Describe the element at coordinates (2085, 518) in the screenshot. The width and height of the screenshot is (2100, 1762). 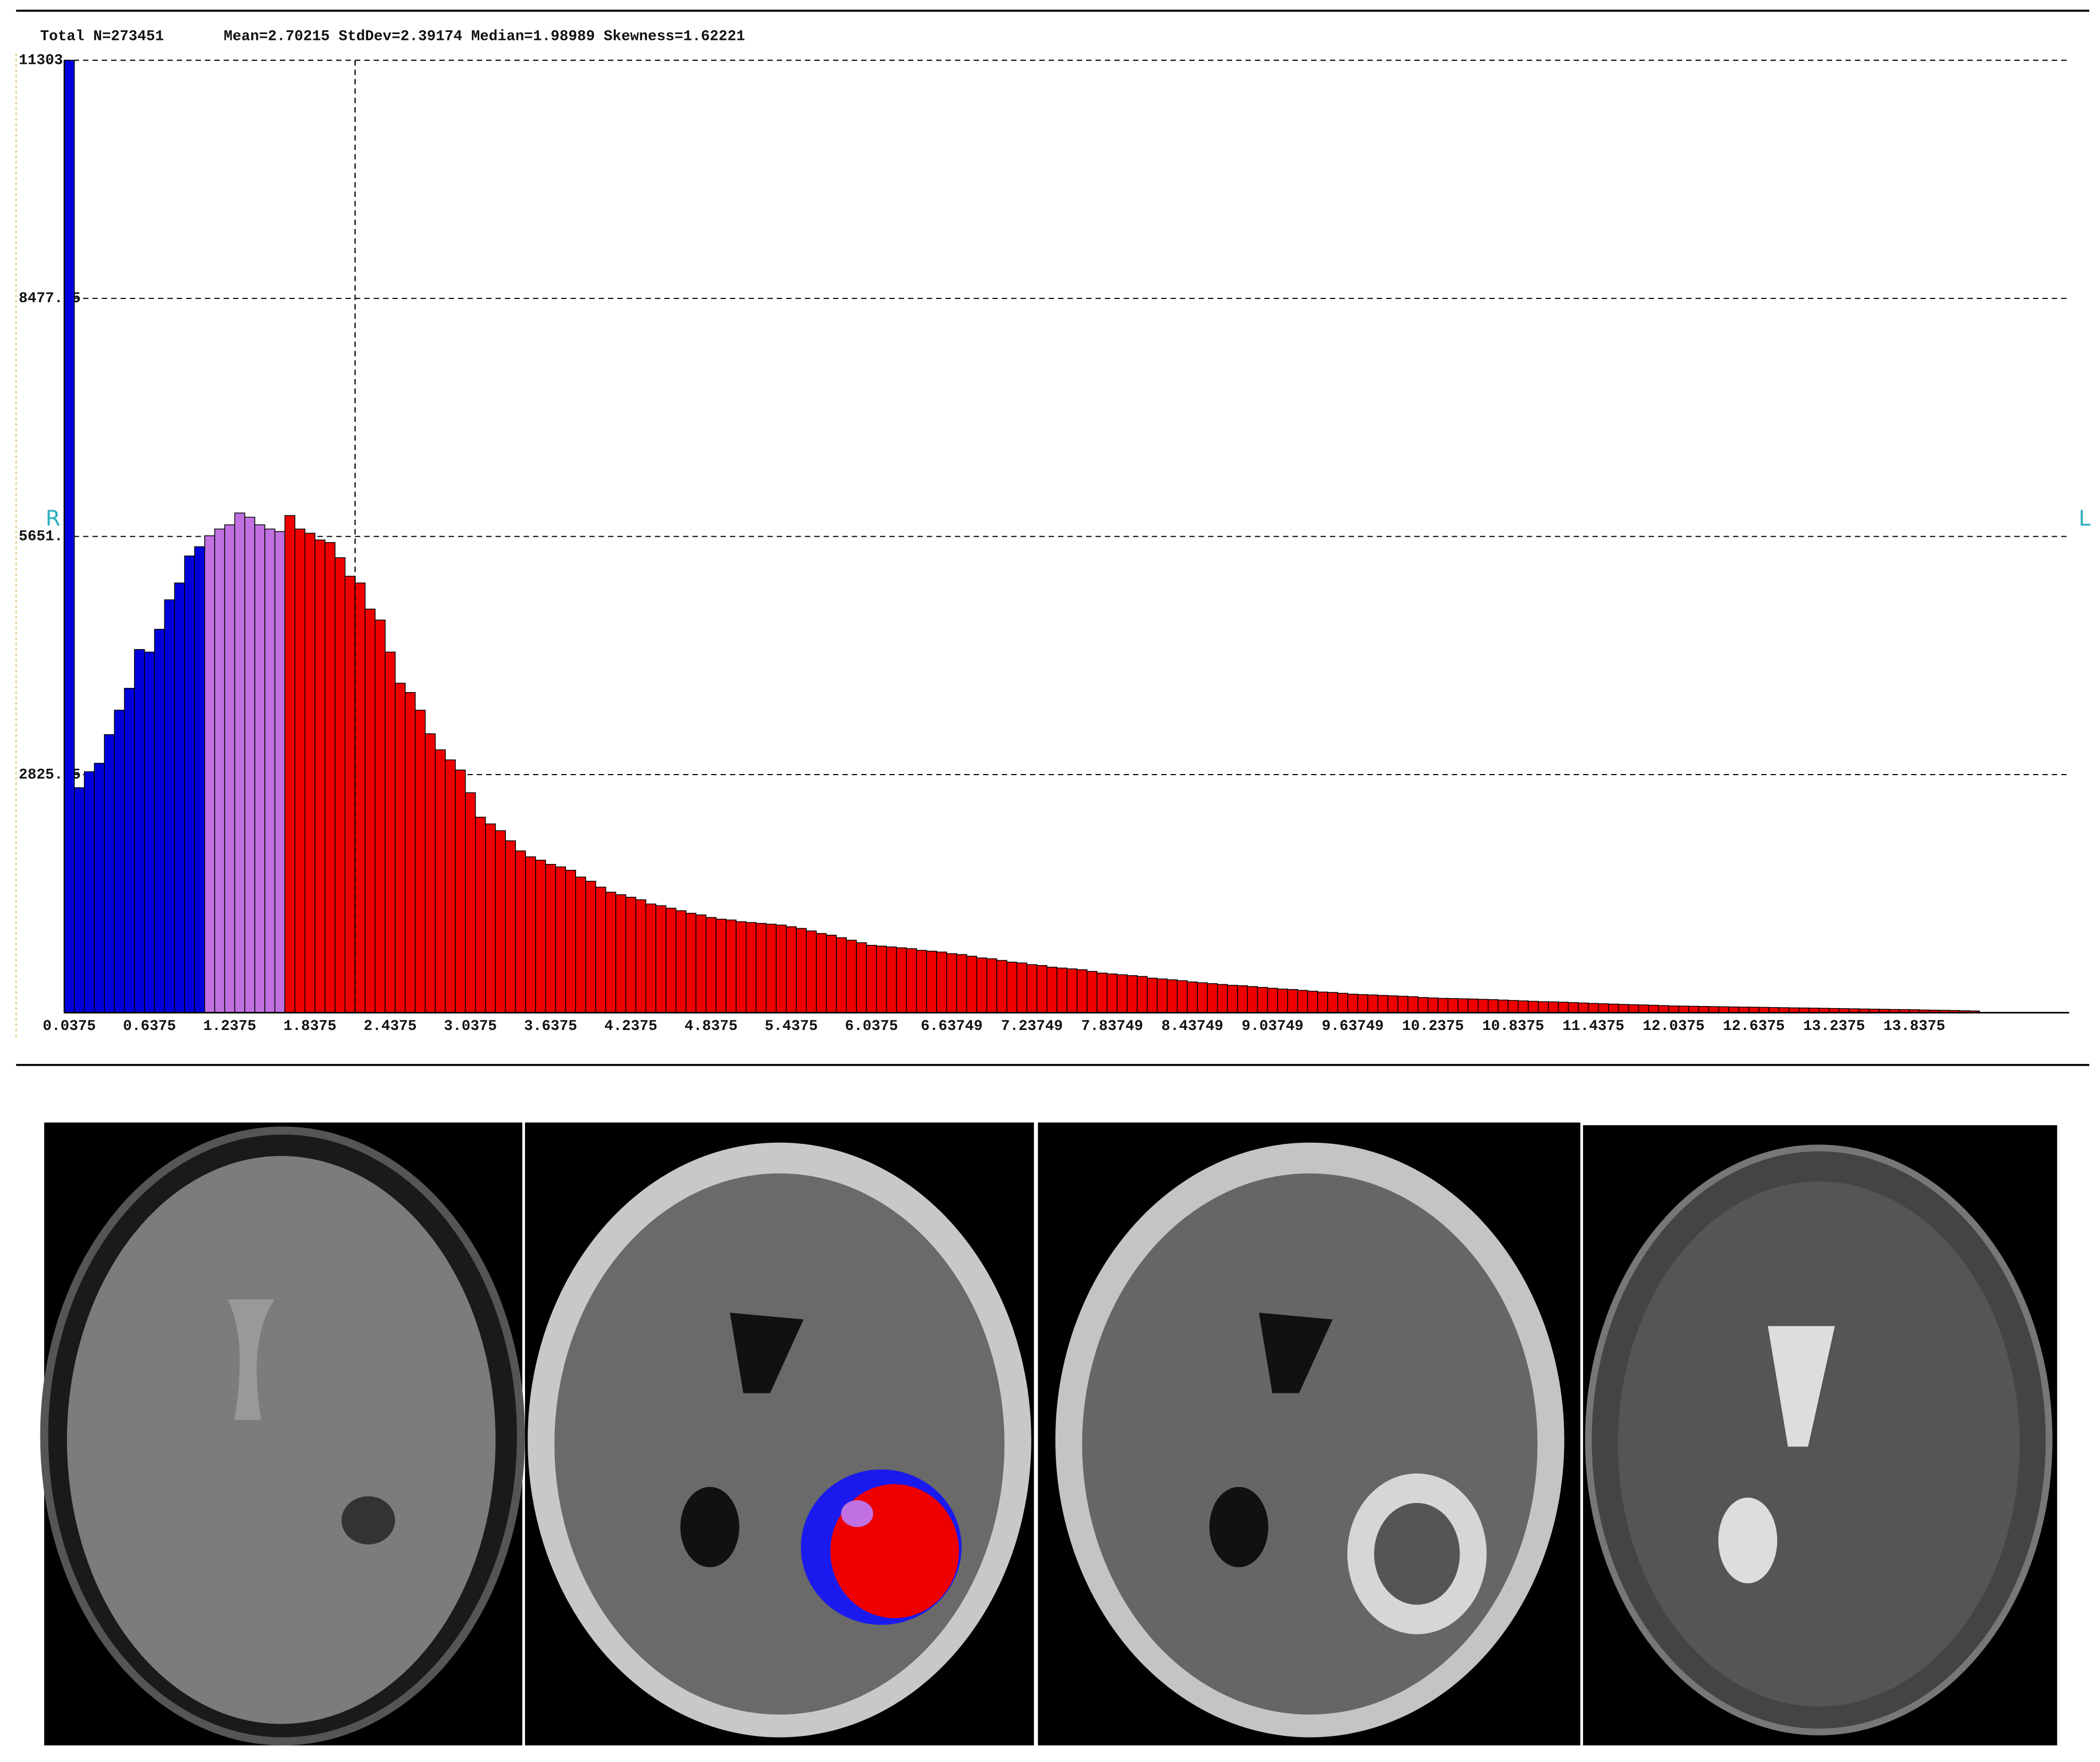
I see `side-label-l: L` at that location.